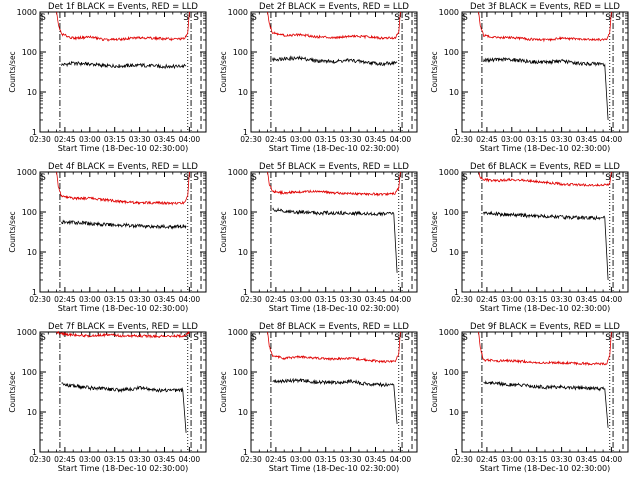 This screenshot has height=480, width=640. I want to click on panel-title: Det 7f BLACK = Events, RED = LLD, so click(123, 327).